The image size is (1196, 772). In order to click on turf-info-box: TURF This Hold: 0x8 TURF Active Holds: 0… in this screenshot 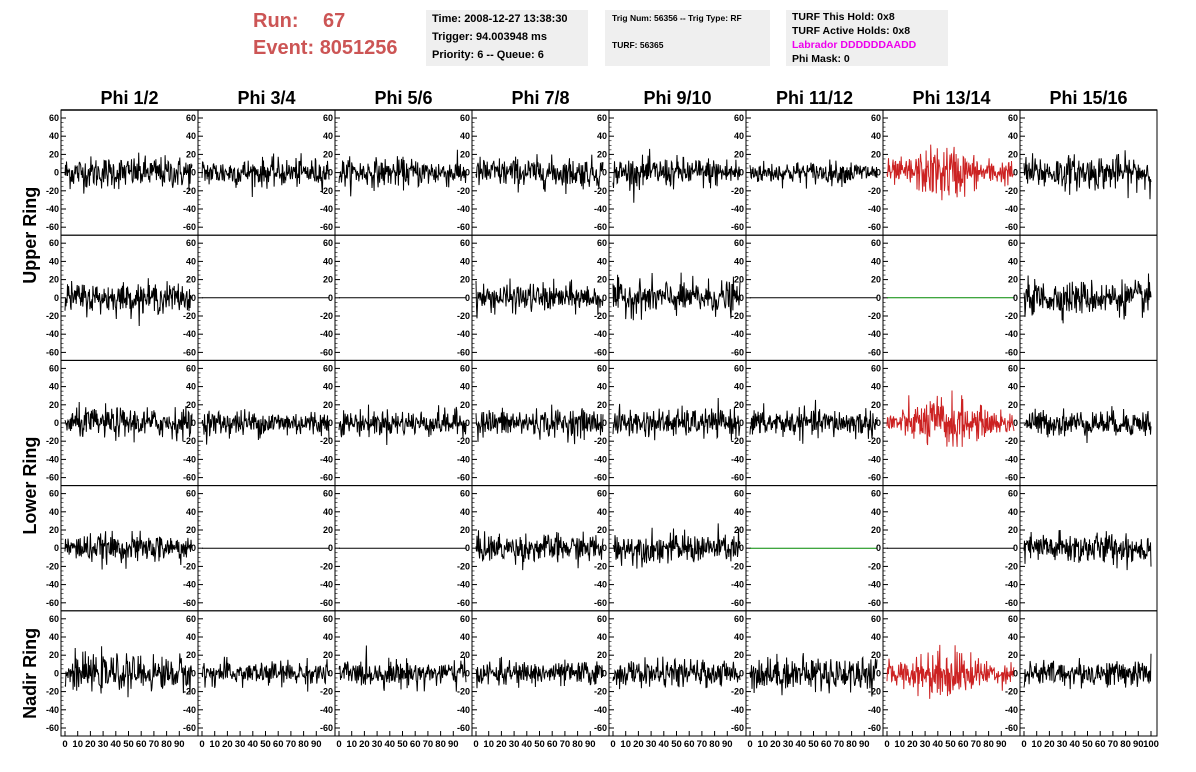, I will do `click(867, 38)`.